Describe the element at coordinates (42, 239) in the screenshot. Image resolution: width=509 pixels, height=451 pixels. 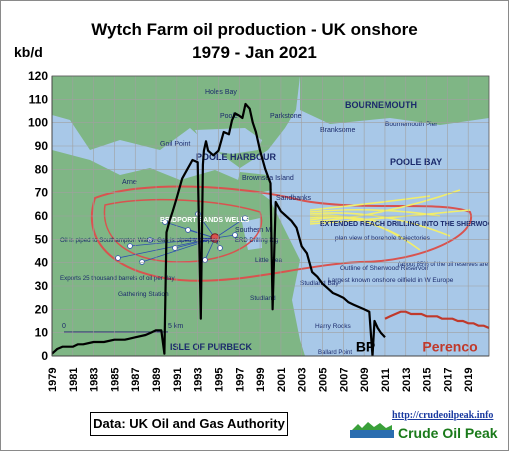
I see `y-tick-label: 50` at that location.